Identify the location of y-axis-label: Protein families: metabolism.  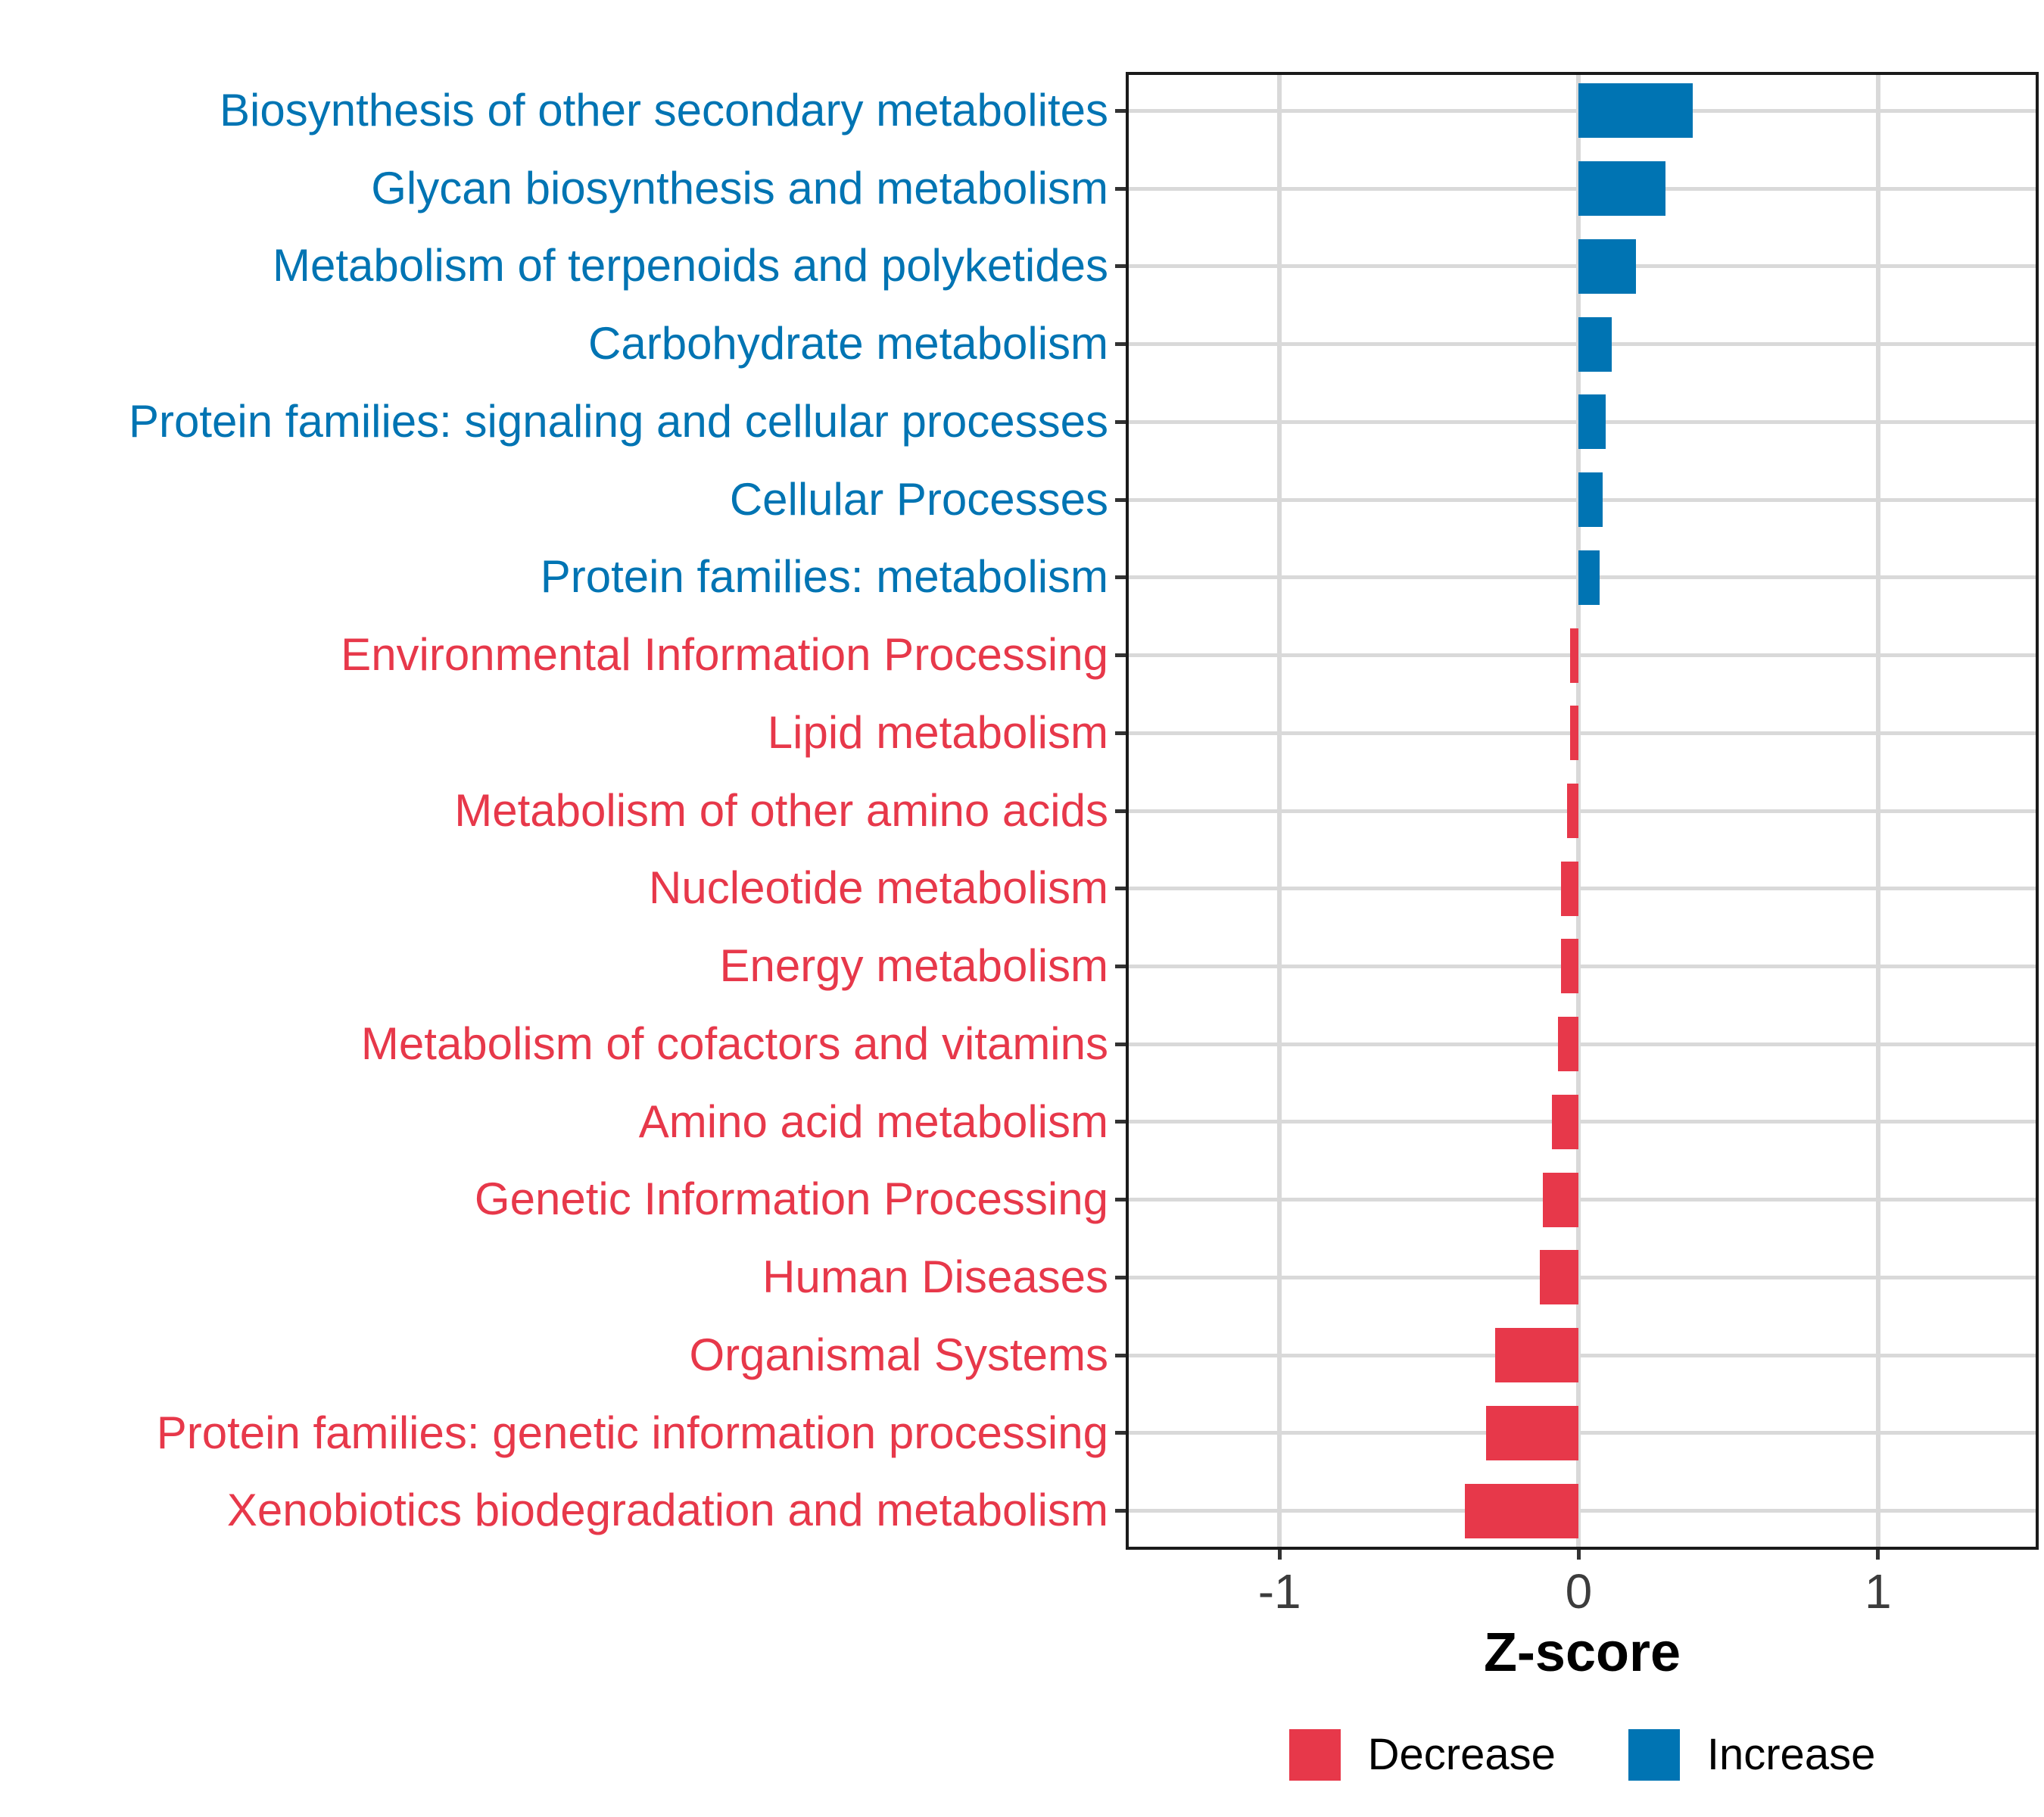
(824, 577).